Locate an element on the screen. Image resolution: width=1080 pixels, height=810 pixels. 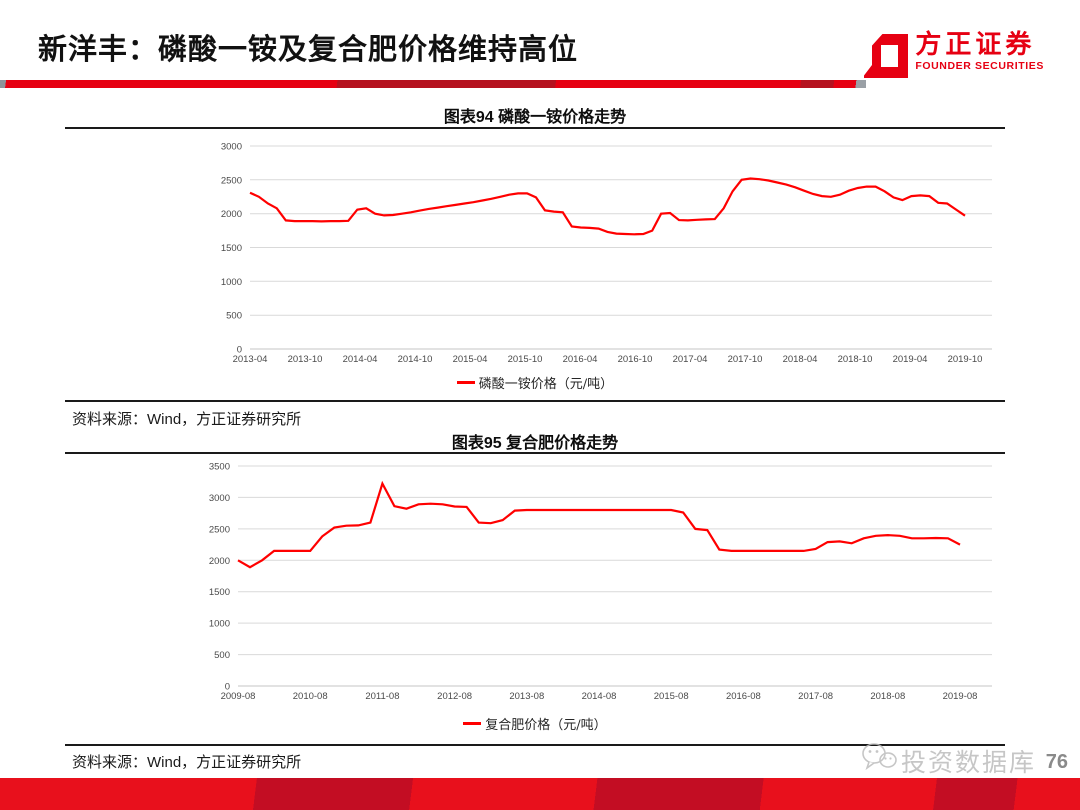
chart2-top-rule is located at coordinates (535, 453).